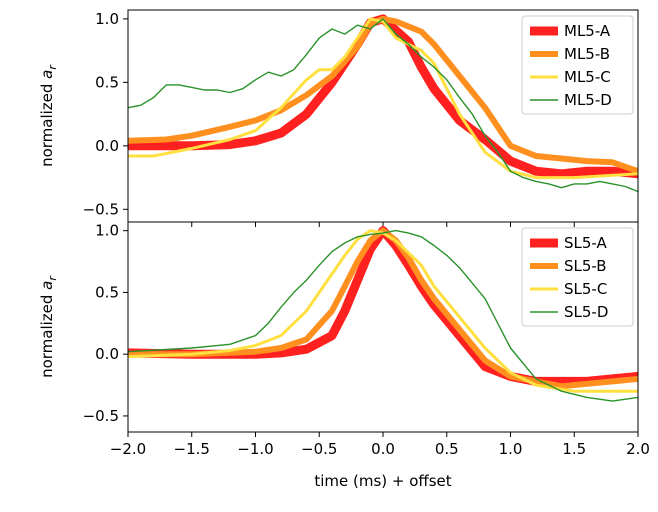 The height and width of the screenshot is (512, 658). I want to click on x-tick-label: 0.0, so click(383, 449).